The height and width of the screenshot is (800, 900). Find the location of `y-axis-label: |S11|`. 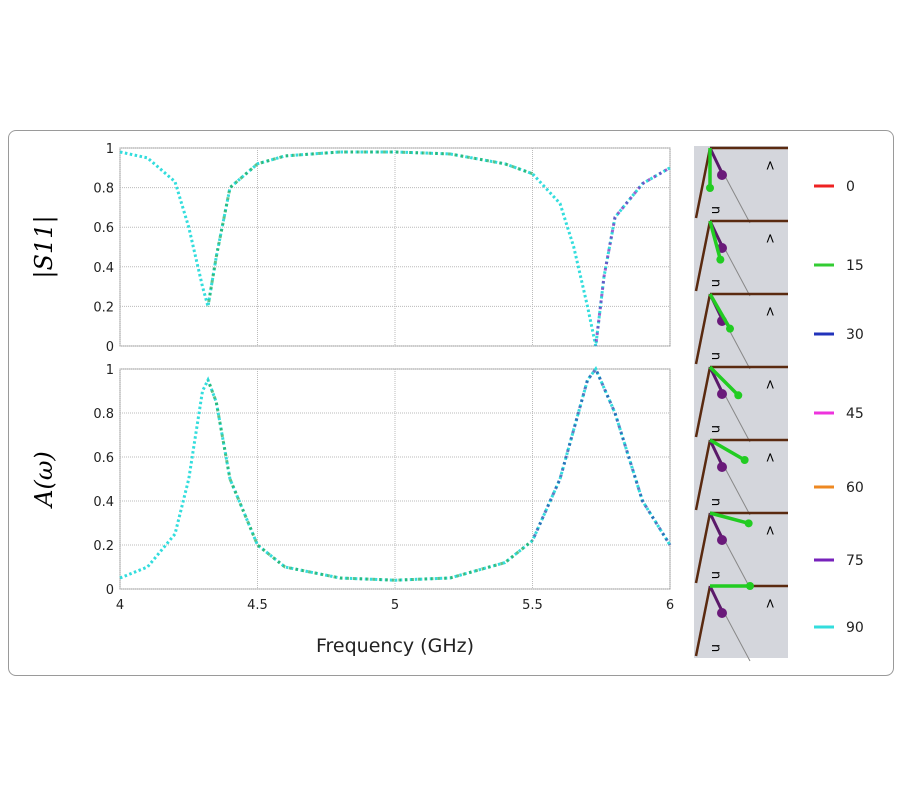

y-axis-label: |S11| is located at coordinates (44, 246).